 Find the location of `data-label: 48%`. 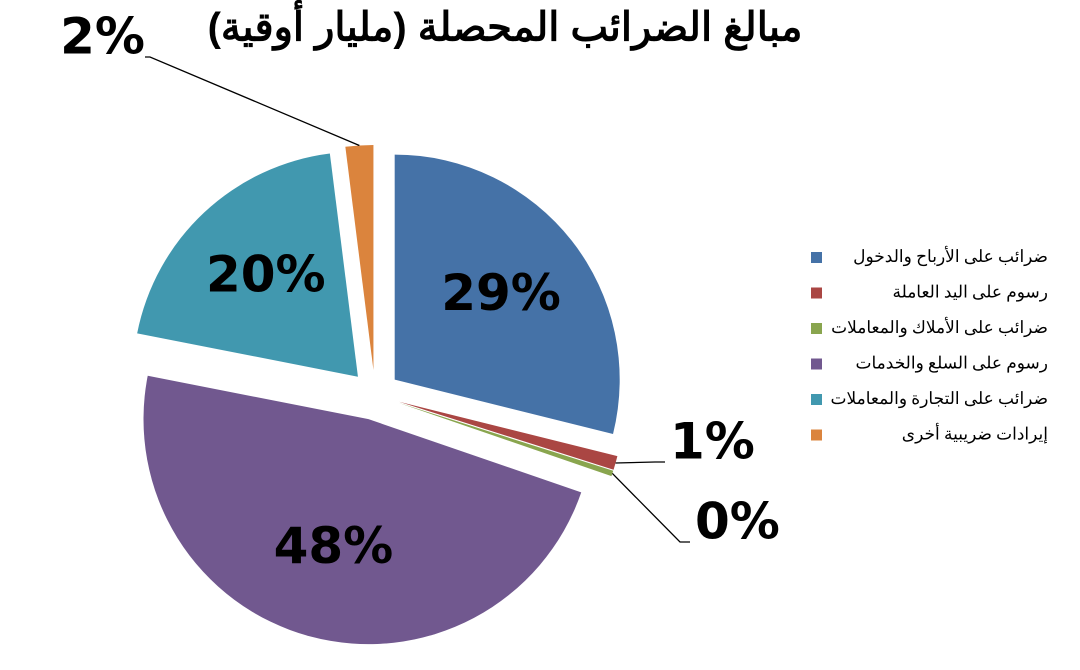

data-label: 48% is located at coordinates (334, 546).